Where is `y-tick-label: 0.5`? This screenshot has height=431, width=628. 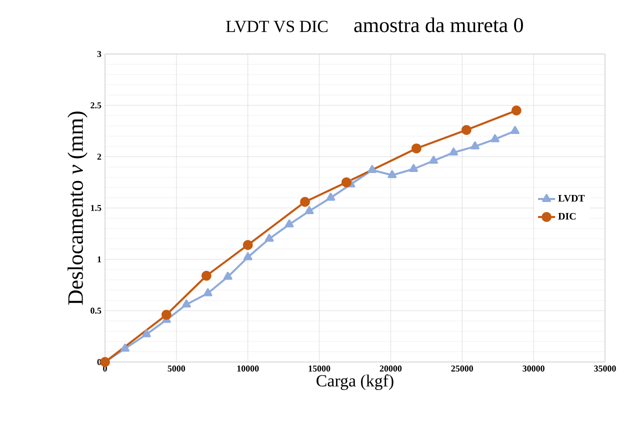 y-tick-label: 0.5 is located at coordinates (96, 311).